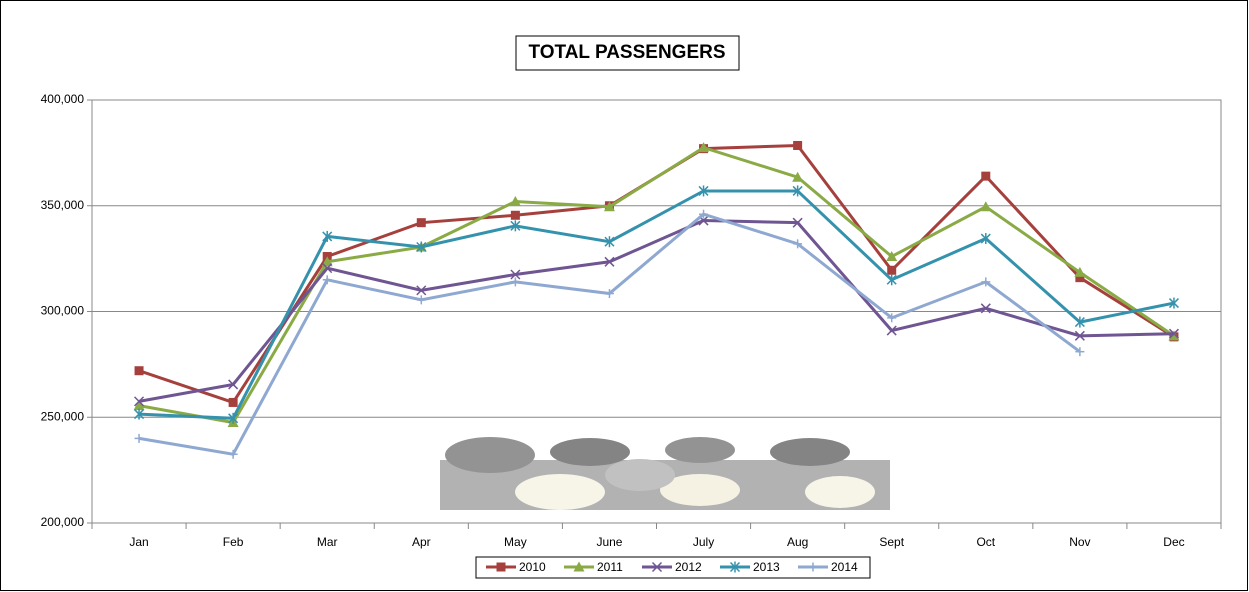 Image resolution: width=1249 pixels, height=592 pixels. What do you see at coordinates (63, 416) in the screenshot?
I see `y-tick-label: 250,000` at bounding box center [63, 416].